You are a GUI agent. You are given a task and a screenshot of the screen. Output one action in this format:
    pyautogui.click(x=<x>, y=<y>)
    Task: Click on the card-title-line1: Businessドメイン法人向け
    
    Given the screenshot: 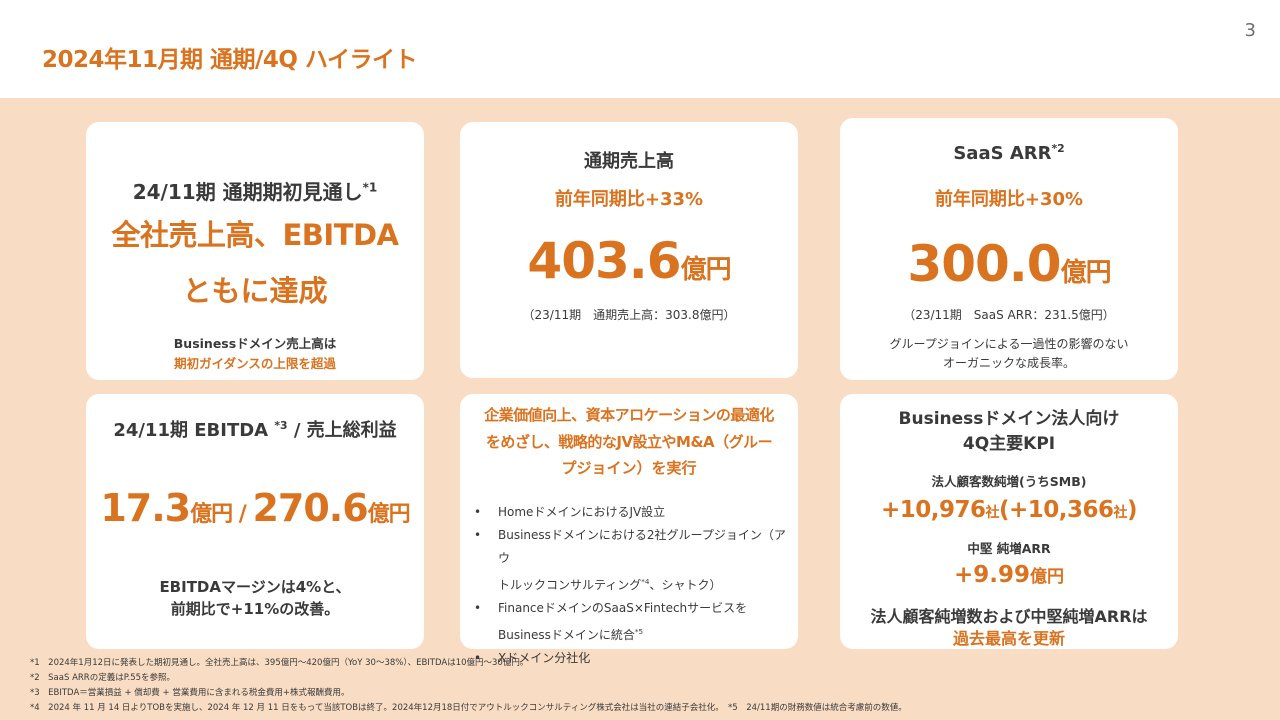 What is the action you would take?
    pyautogui.click(x=1009, y=419)
    